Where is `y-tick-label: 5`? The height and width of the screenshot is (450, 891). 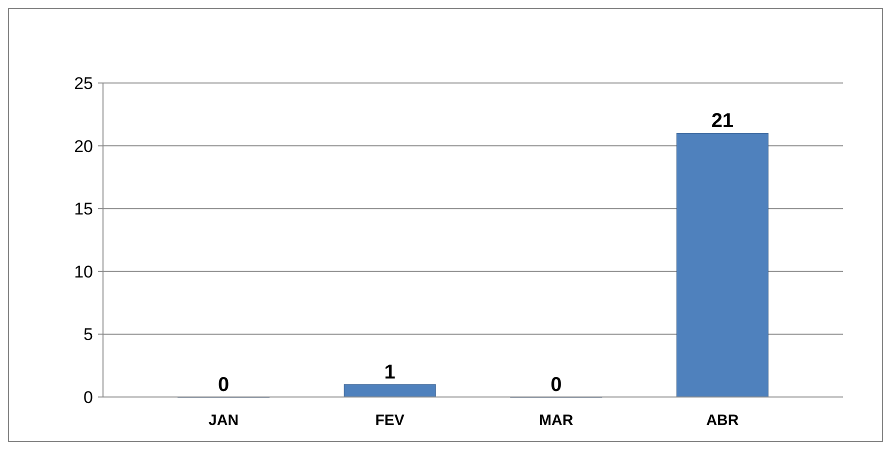 y-tick-label: 5 is located at coordinates (88, 334).